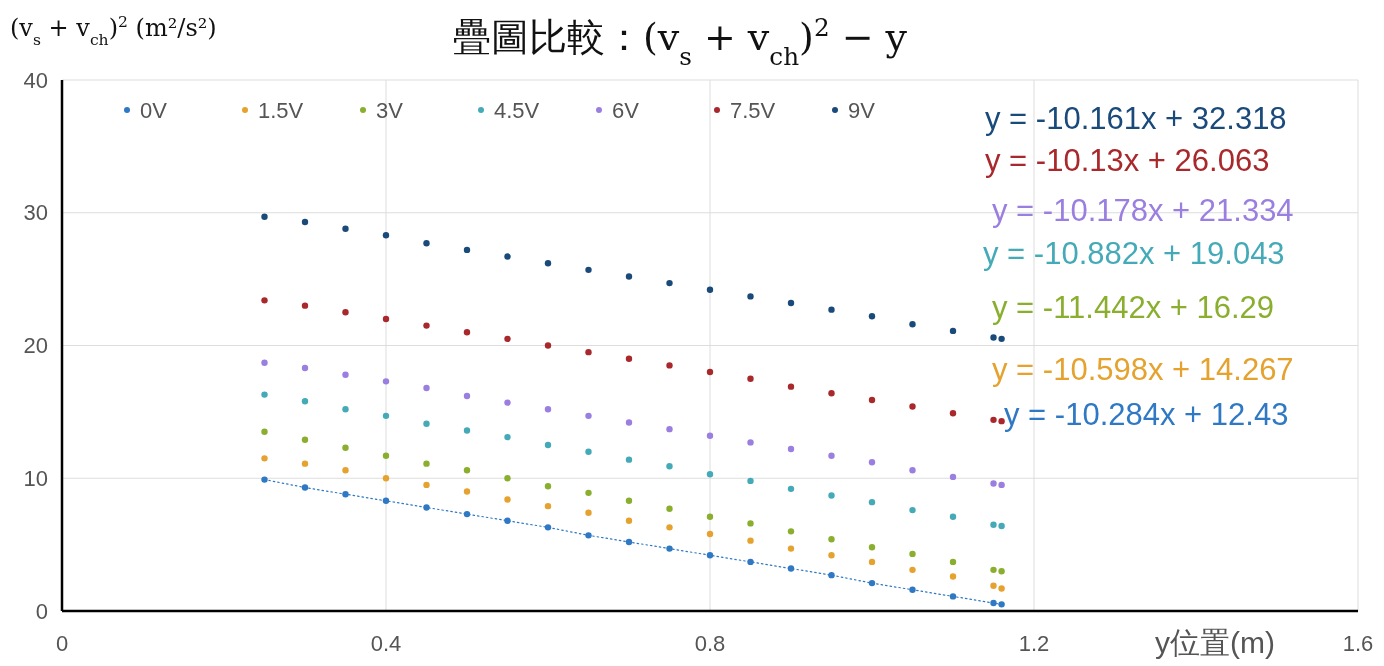  Describe the element at coordinates (1358, 643) in the screenshot. I see `x-tick-label: 1.6` at that location.